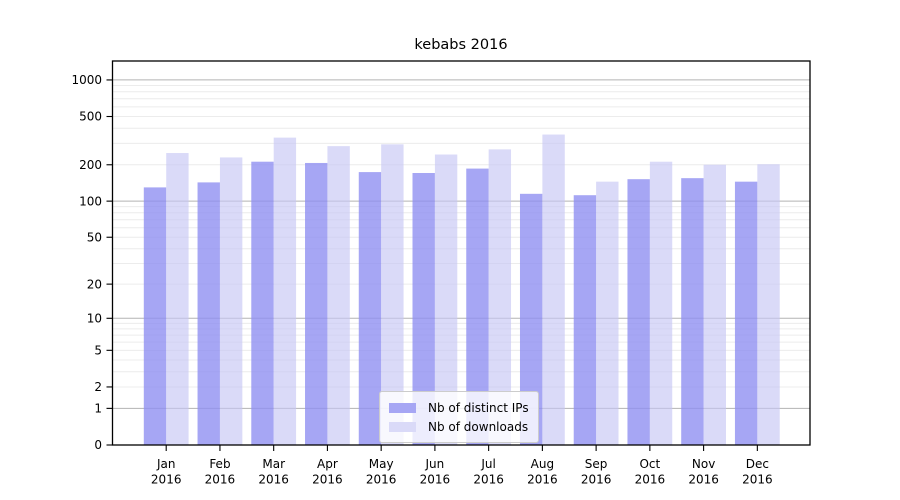  Describe the element at coordinates (542, 472) in the screenshot. I see `x-tick-label-aug-2016: Aug 2016` at that location.